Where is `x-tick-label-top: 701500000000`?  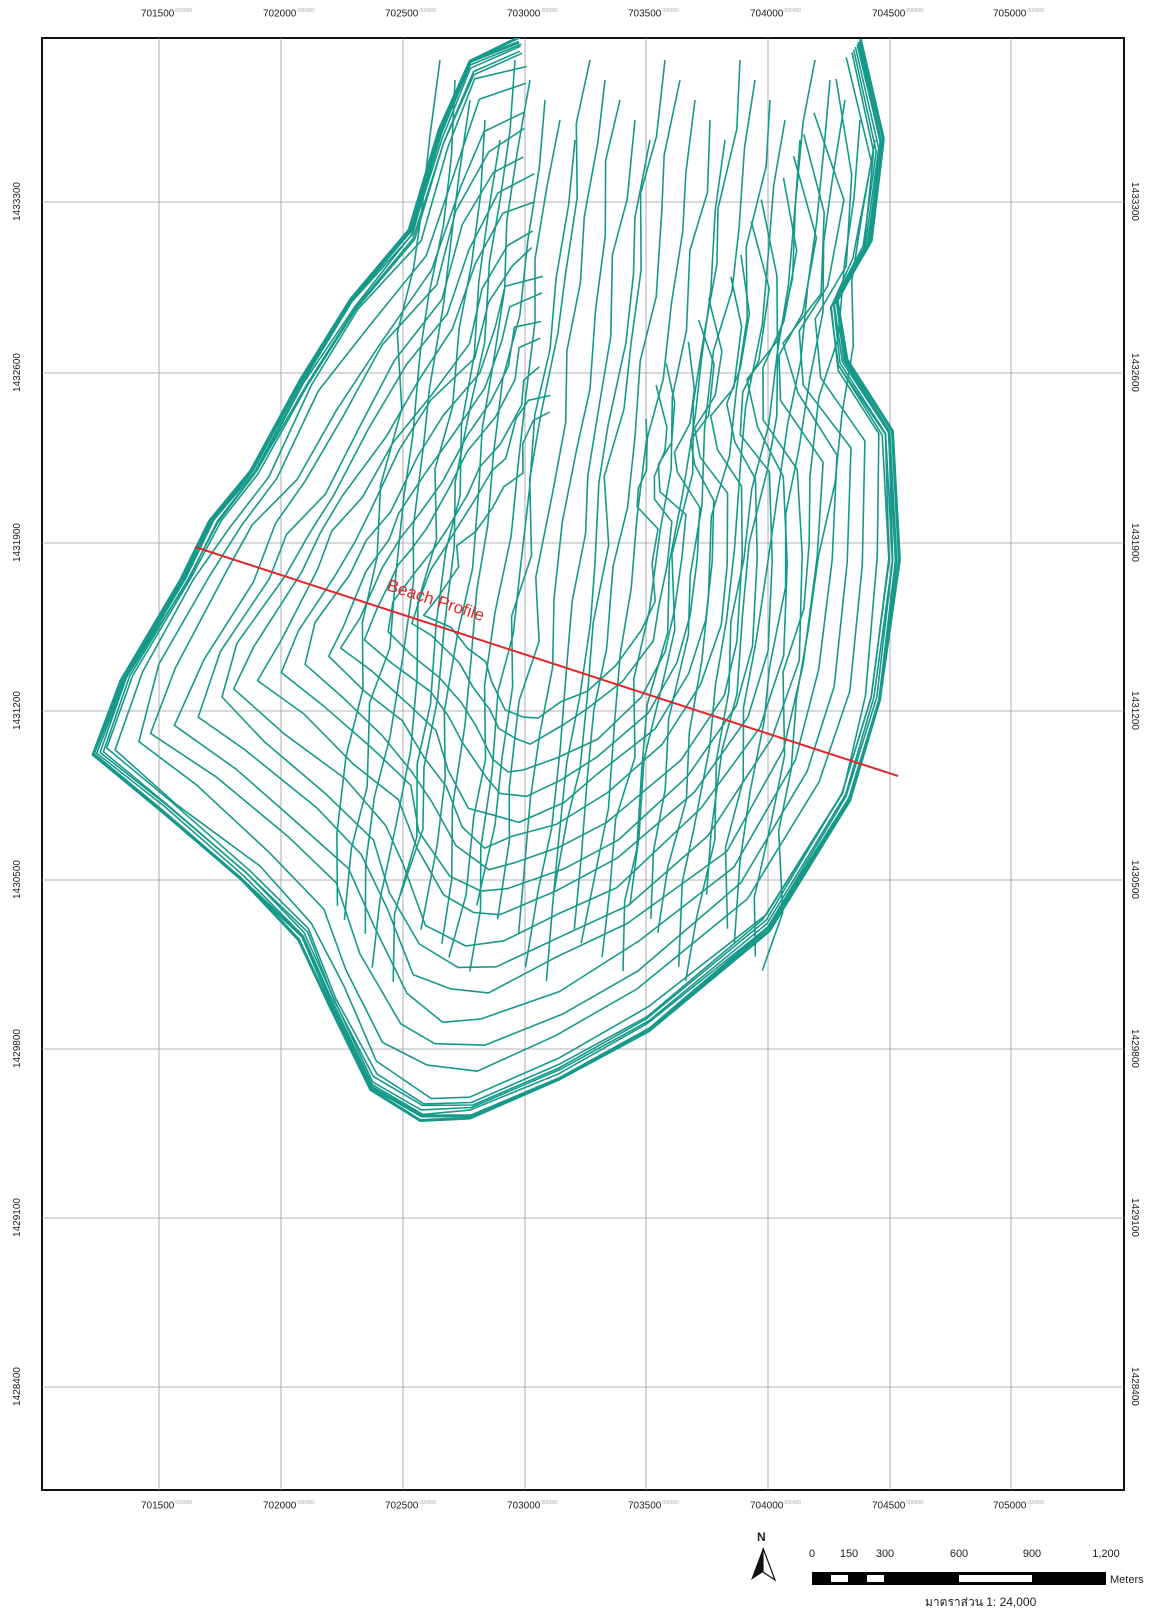 x-tick-label-top: 701500000000 is located at coordinates (167, 14).